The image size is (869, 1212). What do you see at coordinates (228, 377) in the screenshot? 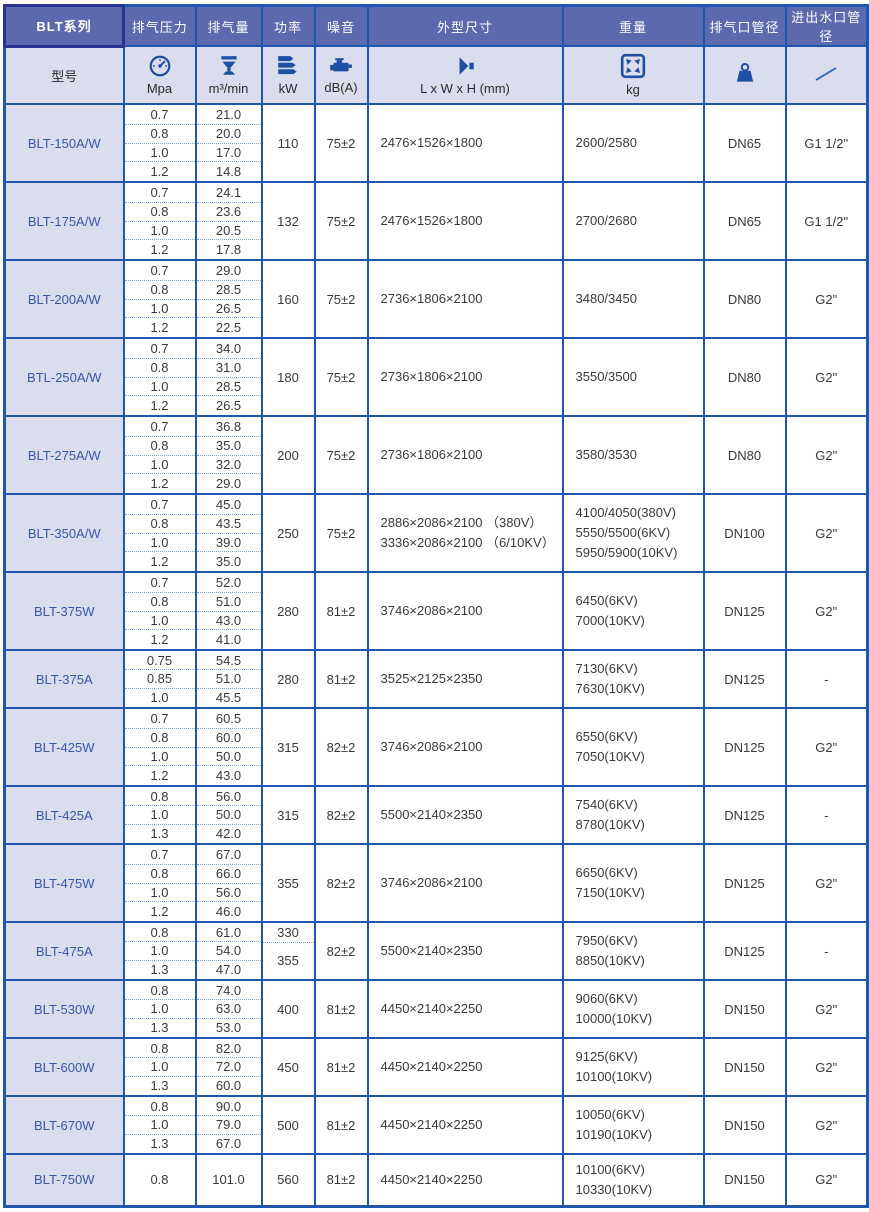
I see `volume-cell: 34.0 31.0 28.5 26.5` at bounding box center [228, 377].